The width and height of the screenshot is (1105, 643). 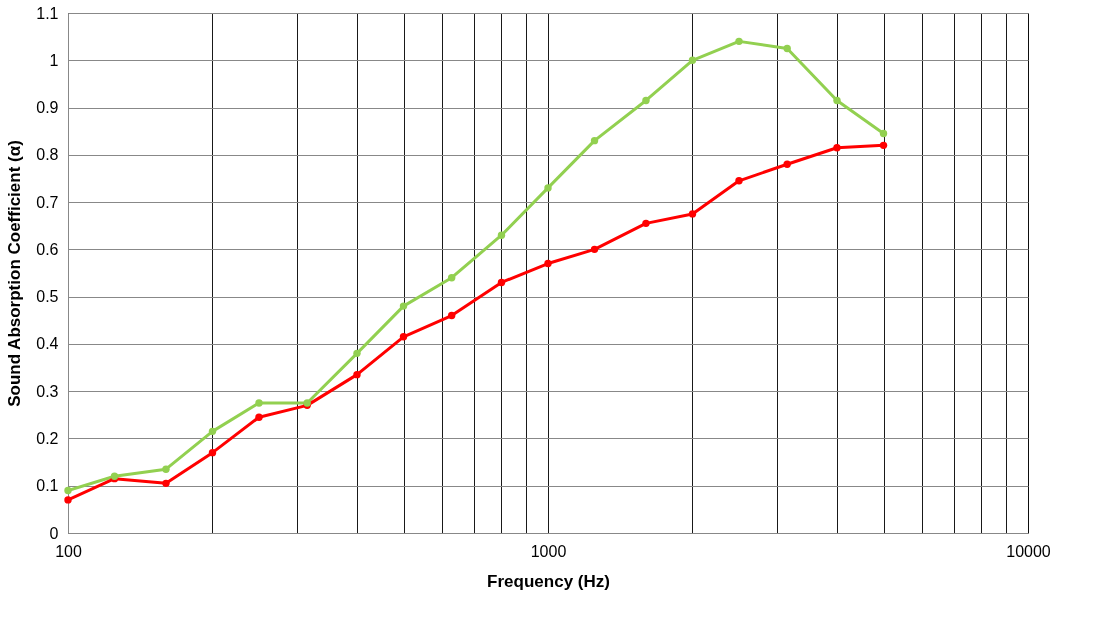 What do you see at coordinates (47, 391) in the screenshot?
I see `y-tick-label: 0.3` at bounding box center [47, 391].